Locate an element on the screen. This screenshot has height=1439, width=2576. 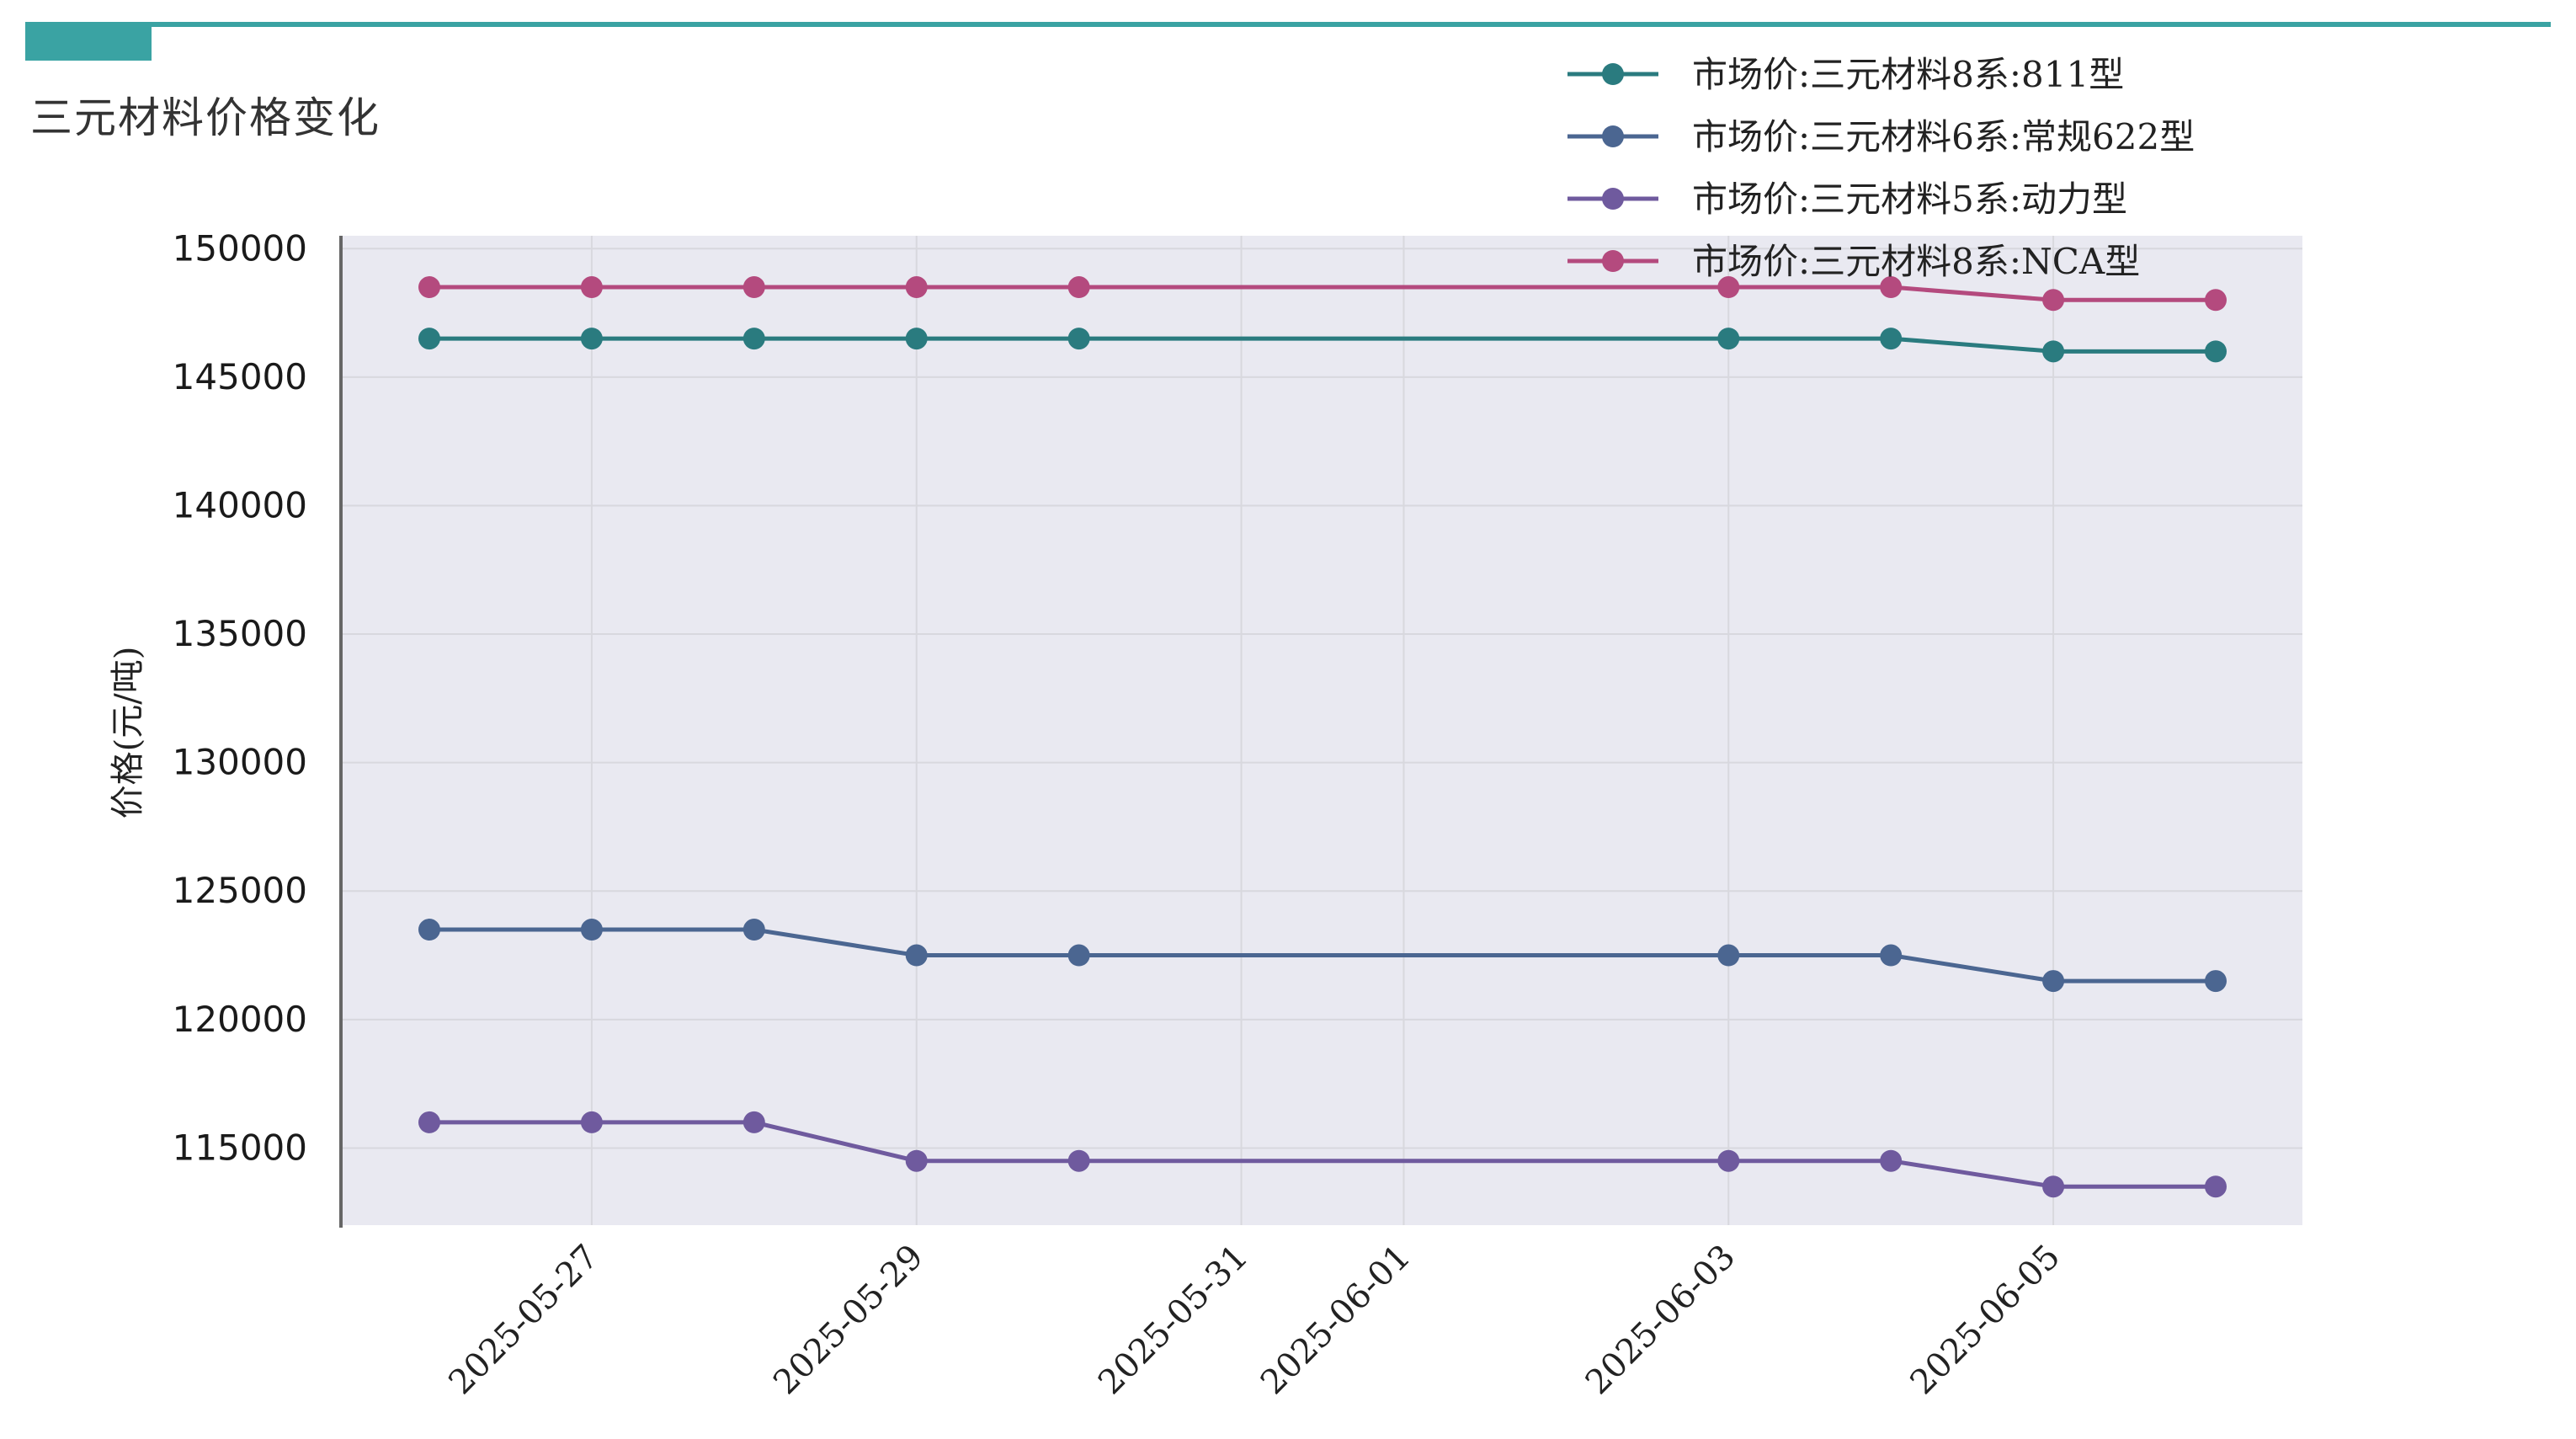
legend-label: 市场价:三元材料5系:动力型 is located at coordinates (1909, 199).